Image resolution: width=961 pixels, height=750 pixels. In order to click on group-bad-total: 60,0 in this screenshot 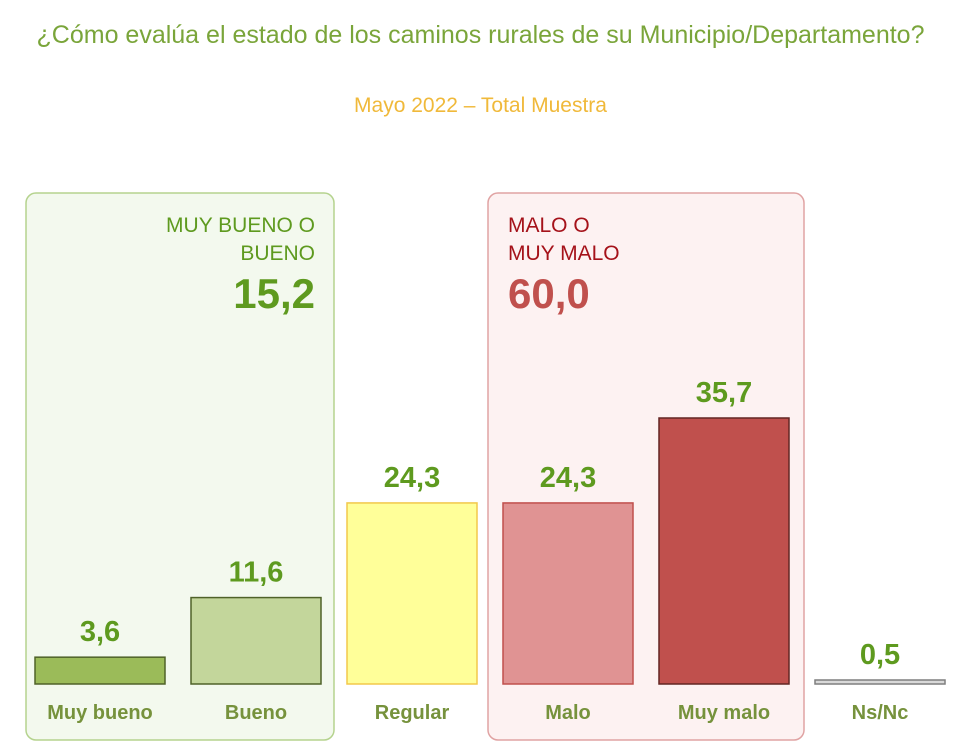, I will do `click(549, 293)`.